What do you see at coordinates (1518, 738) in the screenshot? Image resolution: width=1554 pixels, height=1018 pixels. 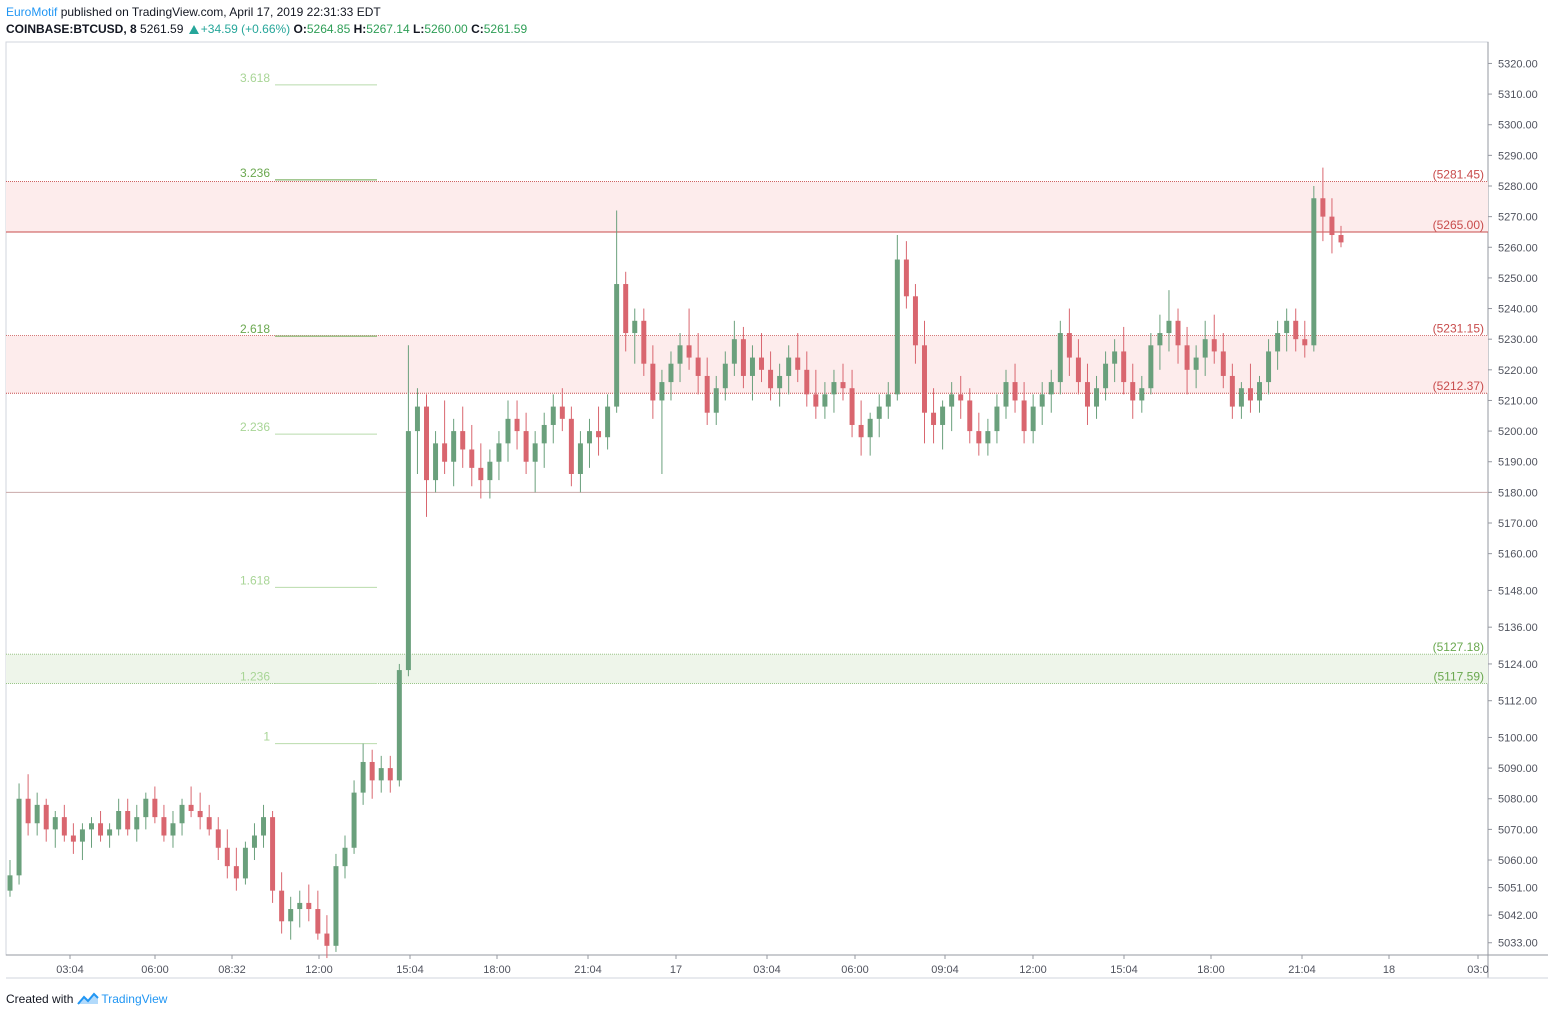 I see `y-tick-label: 5100.00` at bounding box center [1518, 738].